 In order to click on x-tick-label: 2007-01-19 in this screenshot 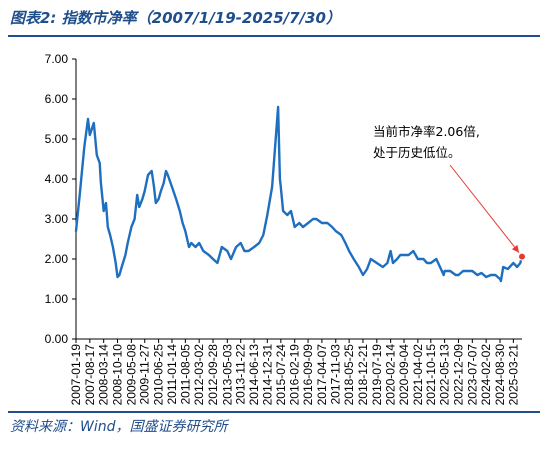, I will do `click(76, 375)`.